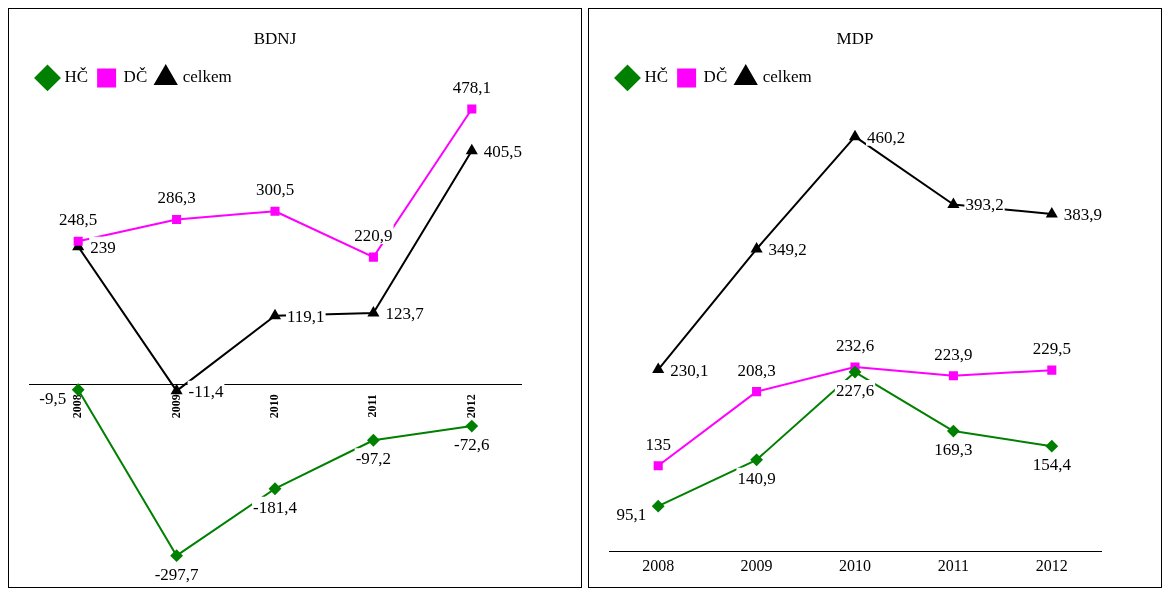 The image size is (1176, 599). I want to click on data-label: 208,3, so click(756, 370).